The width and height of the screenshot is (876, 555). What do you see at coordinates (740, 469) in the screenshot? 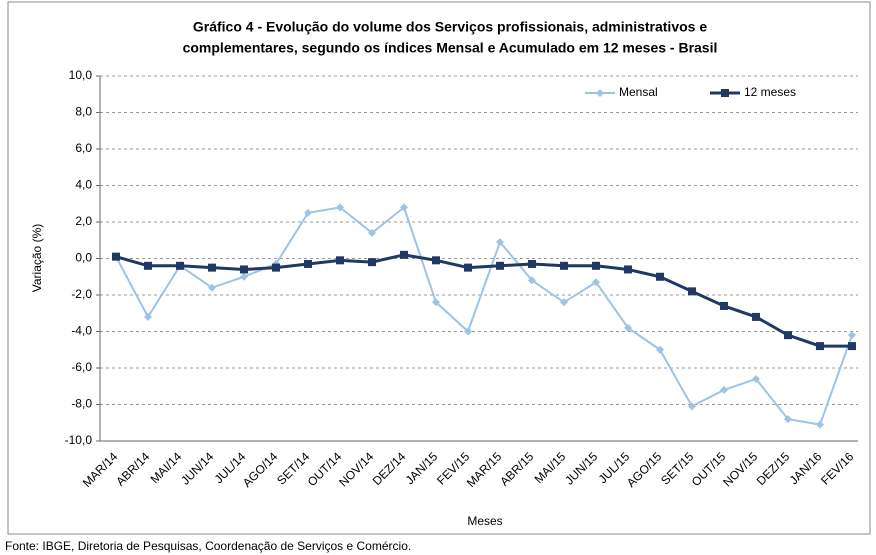
I see `x-tick-label: NOV/15` at bounding box center [740, 469].